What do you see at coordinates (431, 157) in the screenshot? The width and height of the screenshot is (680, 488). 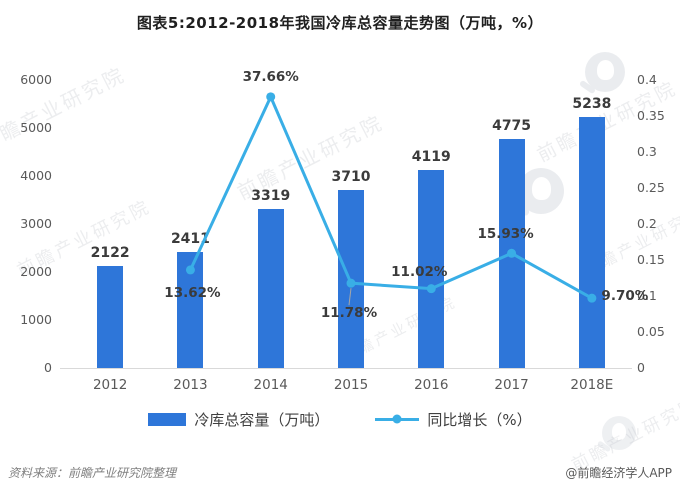 I see `bar-value-label: 4119` at bounding box center [431, 157].